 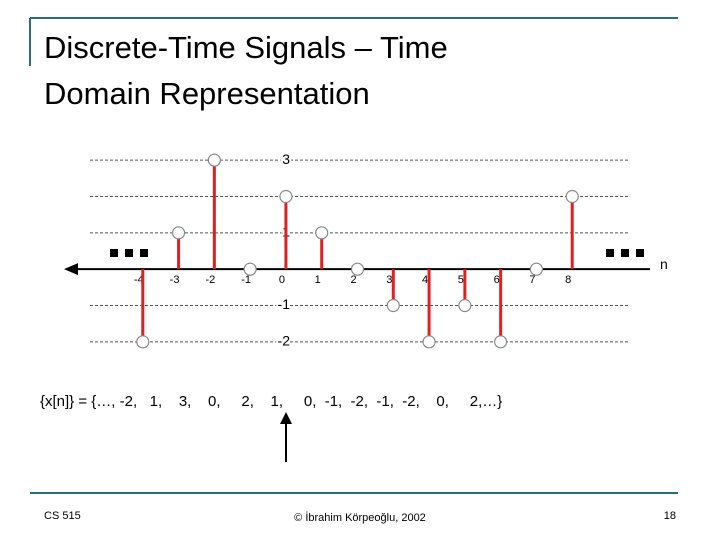 What do you see at coordinates (246, 280) in the screenshot?
I see `x-tick-label: -1` at bounding box center [246, 280].